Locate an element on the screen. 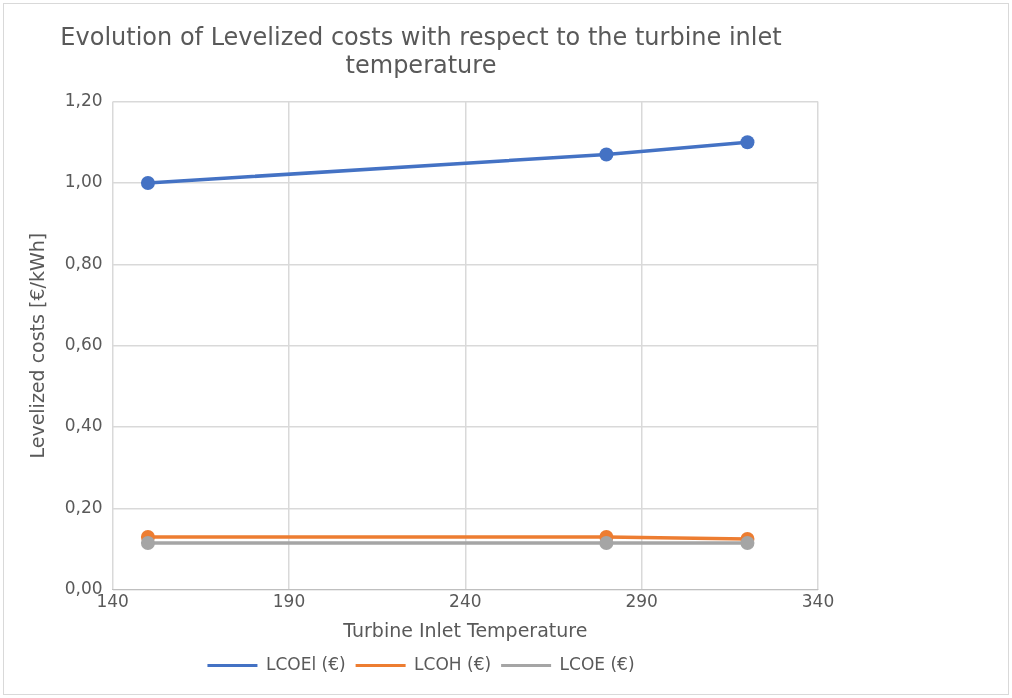  y-tick-label: 0,40 is located at coordinates (83, 425).